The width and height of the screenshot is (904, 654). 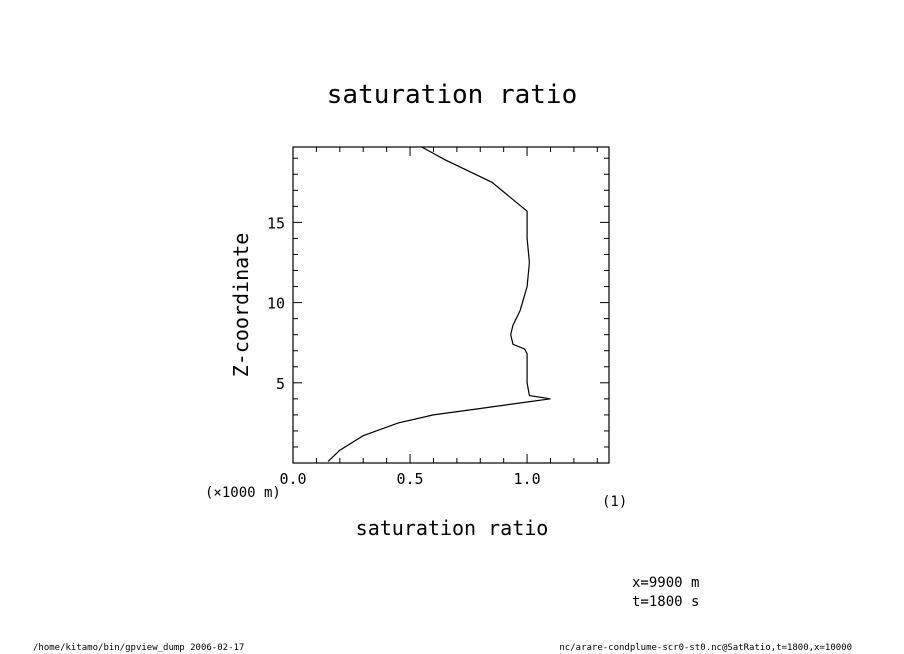 I want to click on y-axis-label: Z-coordinate, so click(x=241, y=305).